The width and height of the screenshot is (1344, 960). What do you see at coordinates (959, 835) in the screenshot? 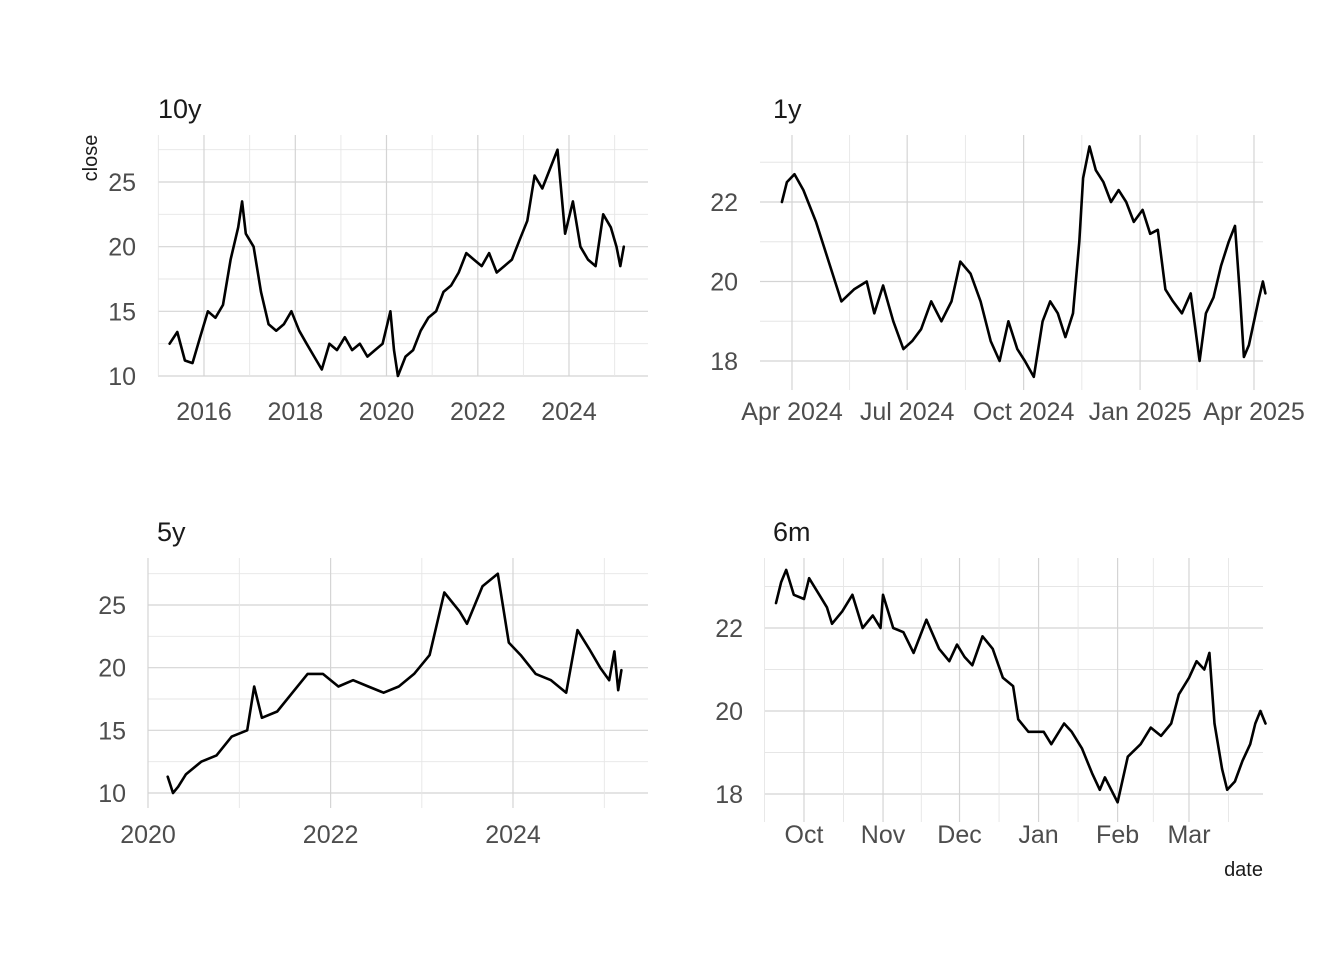
I see `x-tick-label: Dec` at bounding box center [959, 835].